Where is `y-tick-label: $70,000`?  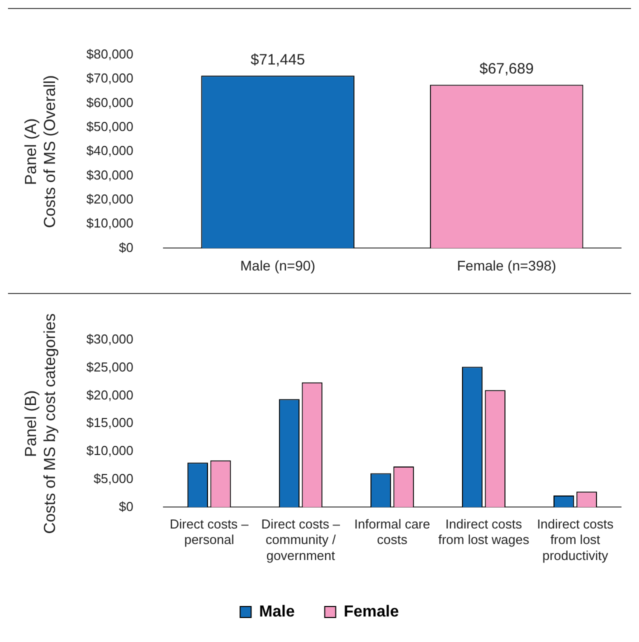 y-tick-label: $70,000 is located at coordinates (110, 78).